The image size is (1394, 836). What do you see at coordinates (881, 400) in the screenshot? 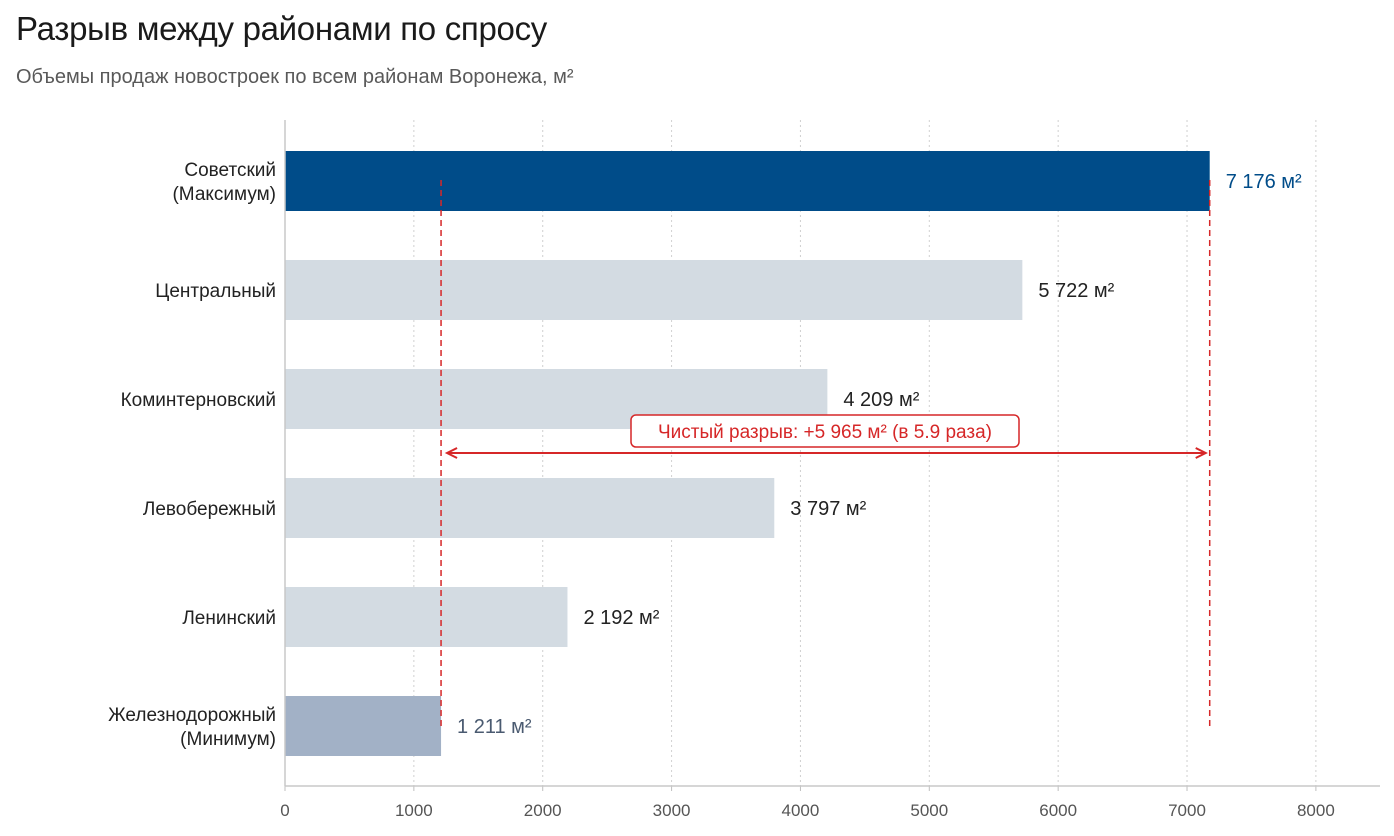
I see `value-label: 4 209 м²` at bounding box center [881, 400].